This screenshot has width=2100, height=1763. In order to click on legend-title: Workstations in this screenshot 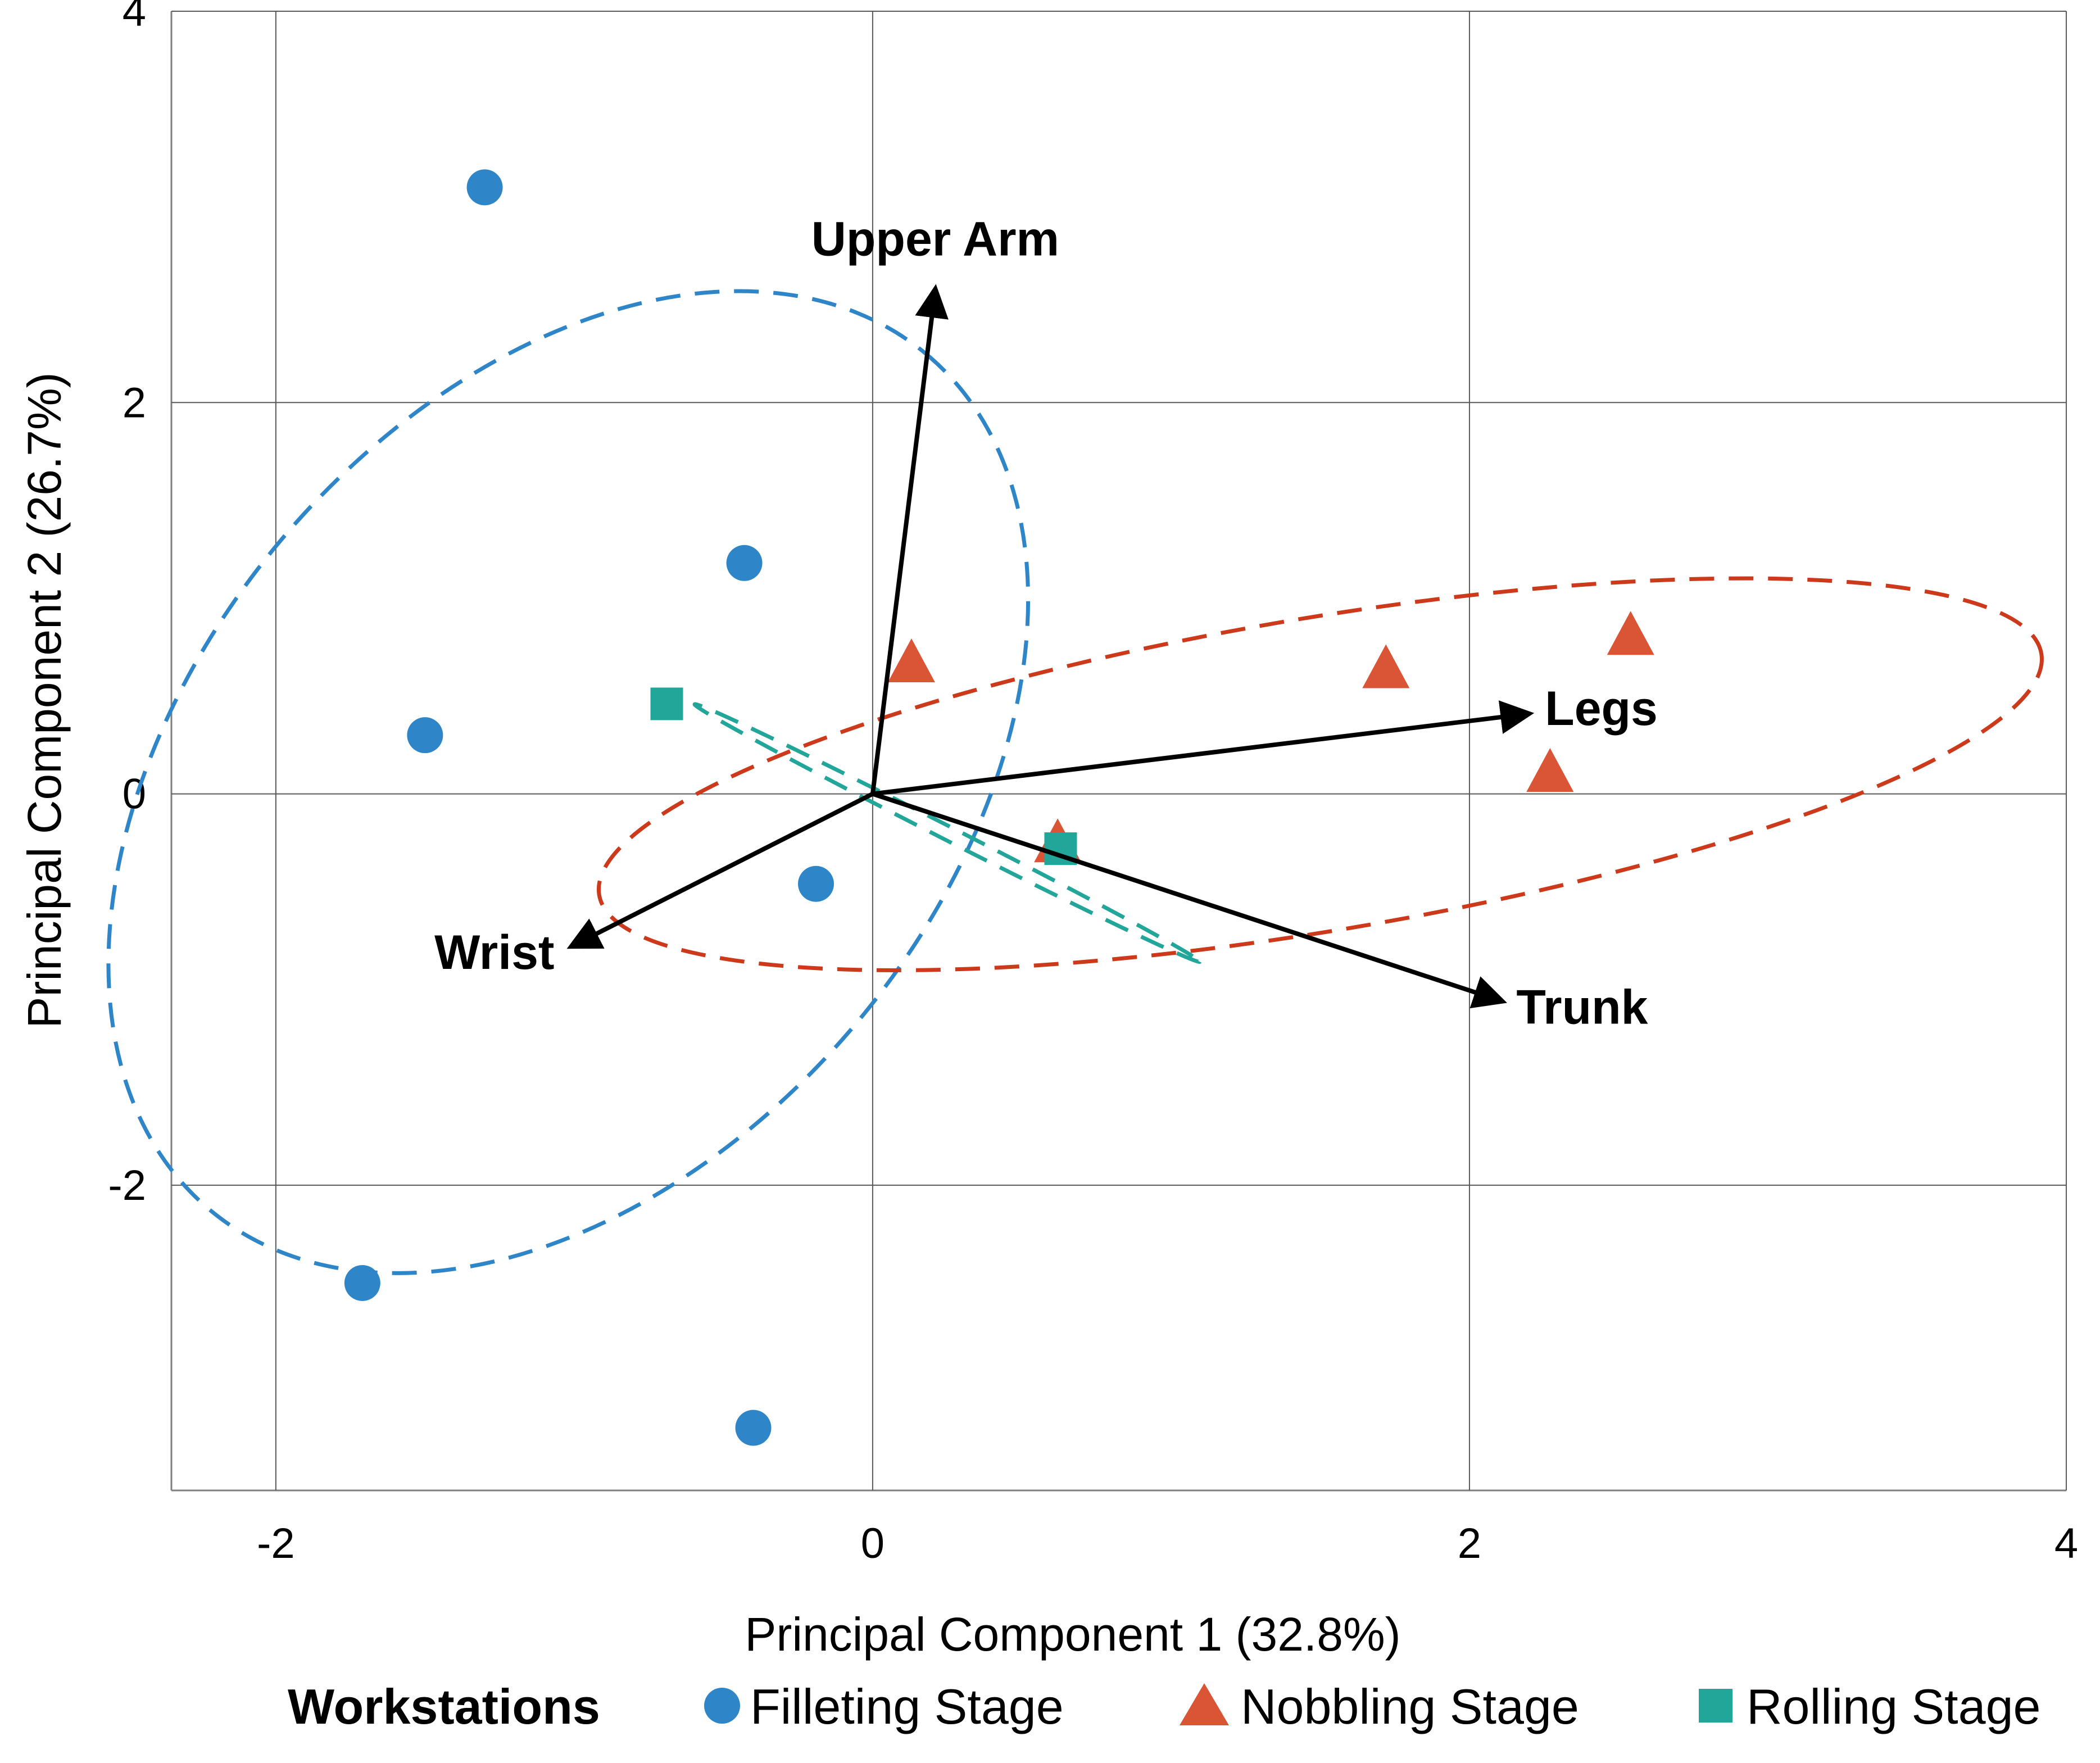, I will do `click(444, 1706)`.